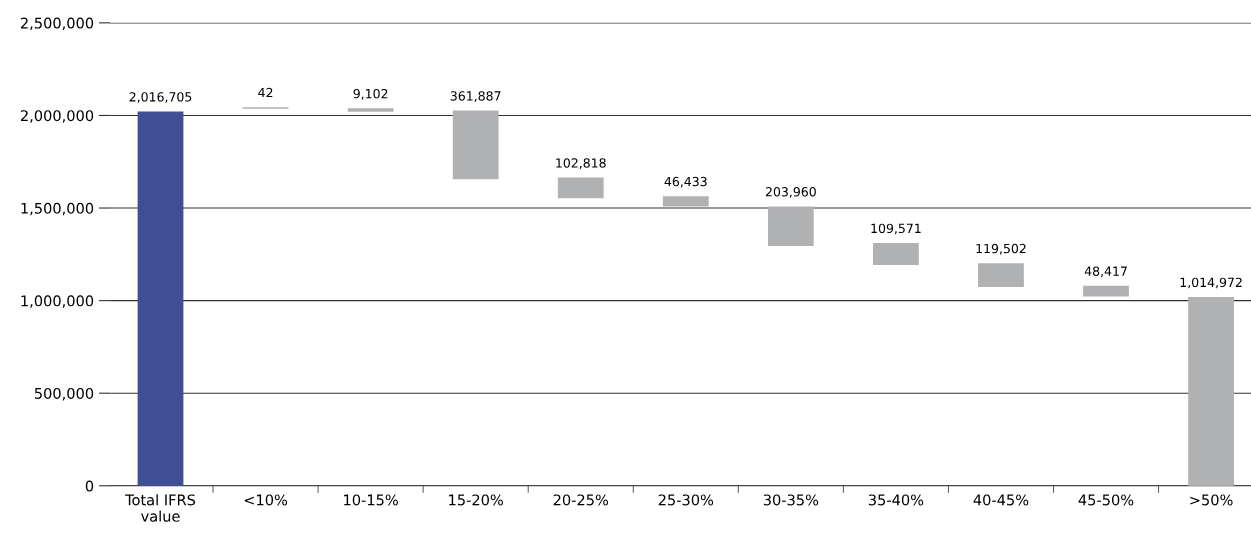 The width and height of the screenshot is (1251, 544). Describe the element at coordinates (57, 24) in the screenshot. I see `y-tick-label: 2,500,000` at that location.